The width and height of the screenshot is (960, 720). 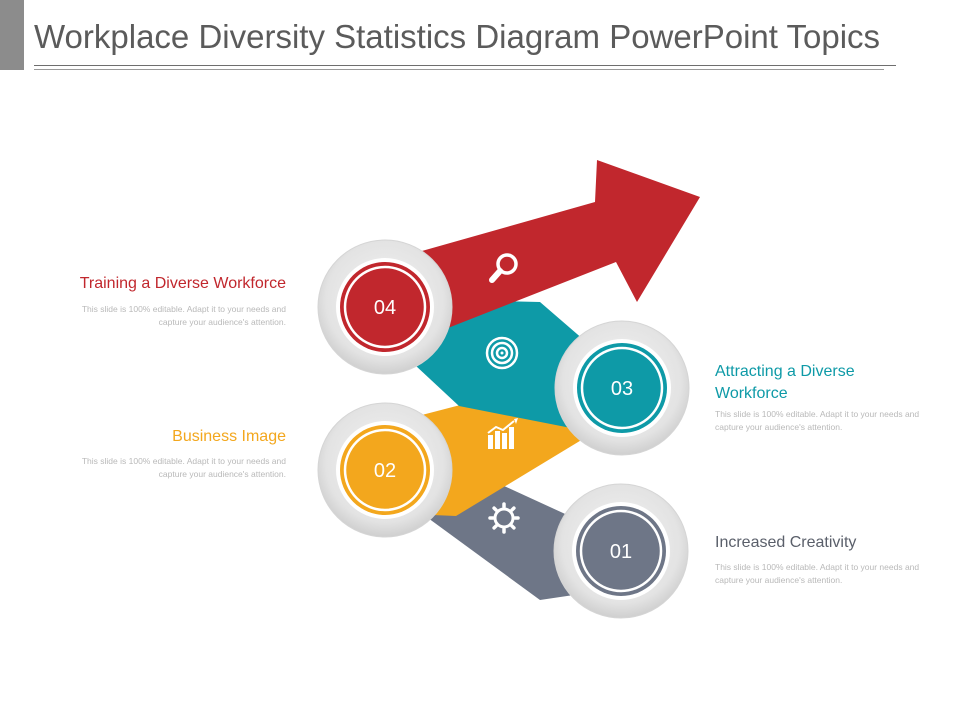 I want to click on label-training-diverse-workforce: Training a Diverse Workforce, so click(x=182, y=283).